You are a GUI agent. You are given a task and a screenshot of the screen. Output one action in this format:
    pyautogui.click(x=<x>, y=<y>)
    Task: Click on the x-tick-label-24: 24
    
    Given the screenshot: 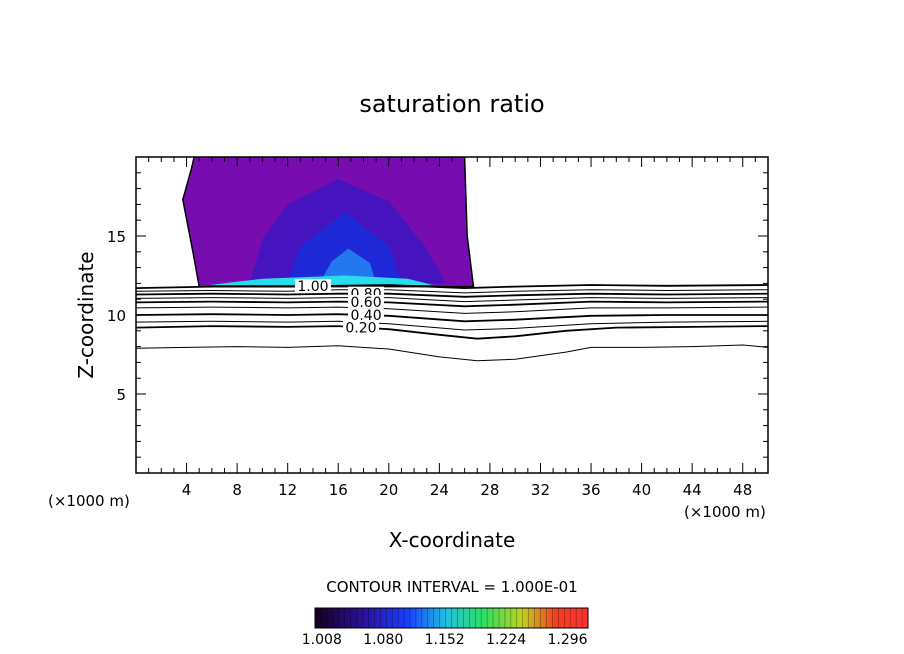 What is the action you would take?
    pyautogui.click(x=439, y=490)
    